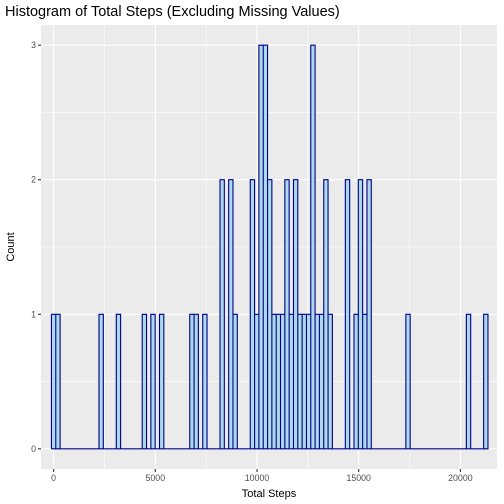  Describe the element at coordinates (33, 180) in the screenshot. I see `y-tick-label: 2` at that location.